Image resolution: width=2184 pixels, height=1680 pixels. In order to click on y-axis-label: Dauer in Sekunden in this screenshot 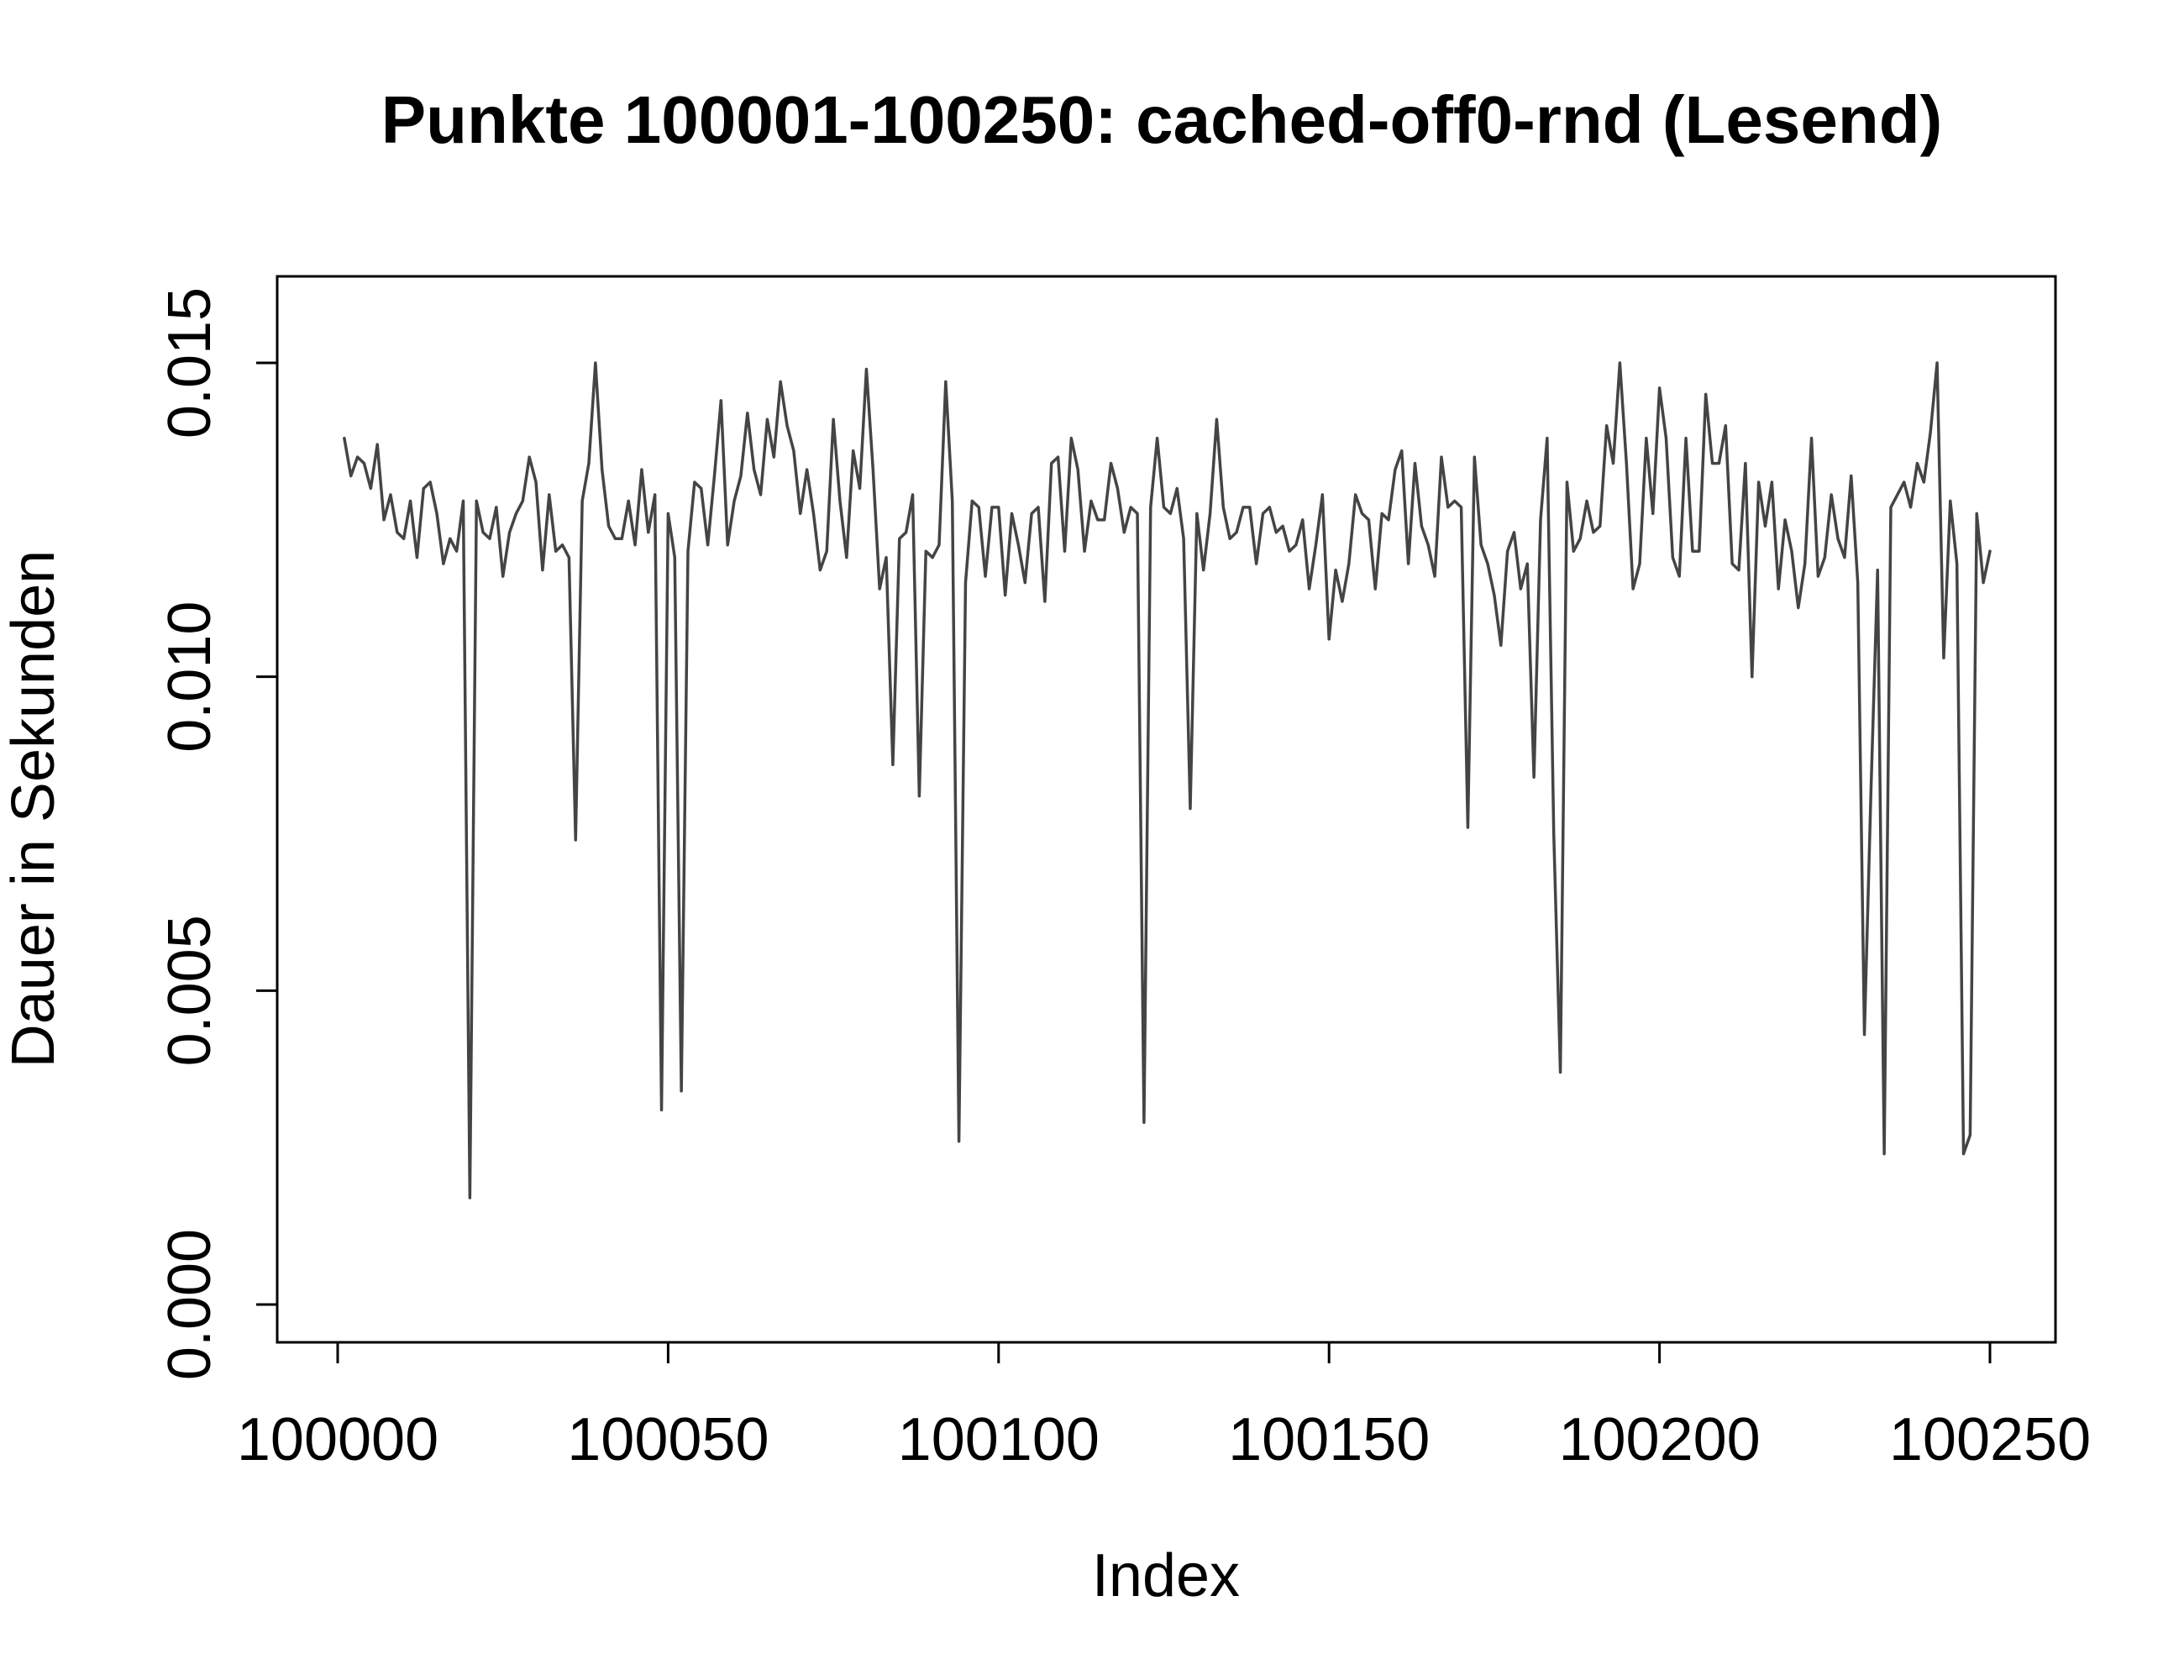, I will do `click(33, 809)`.